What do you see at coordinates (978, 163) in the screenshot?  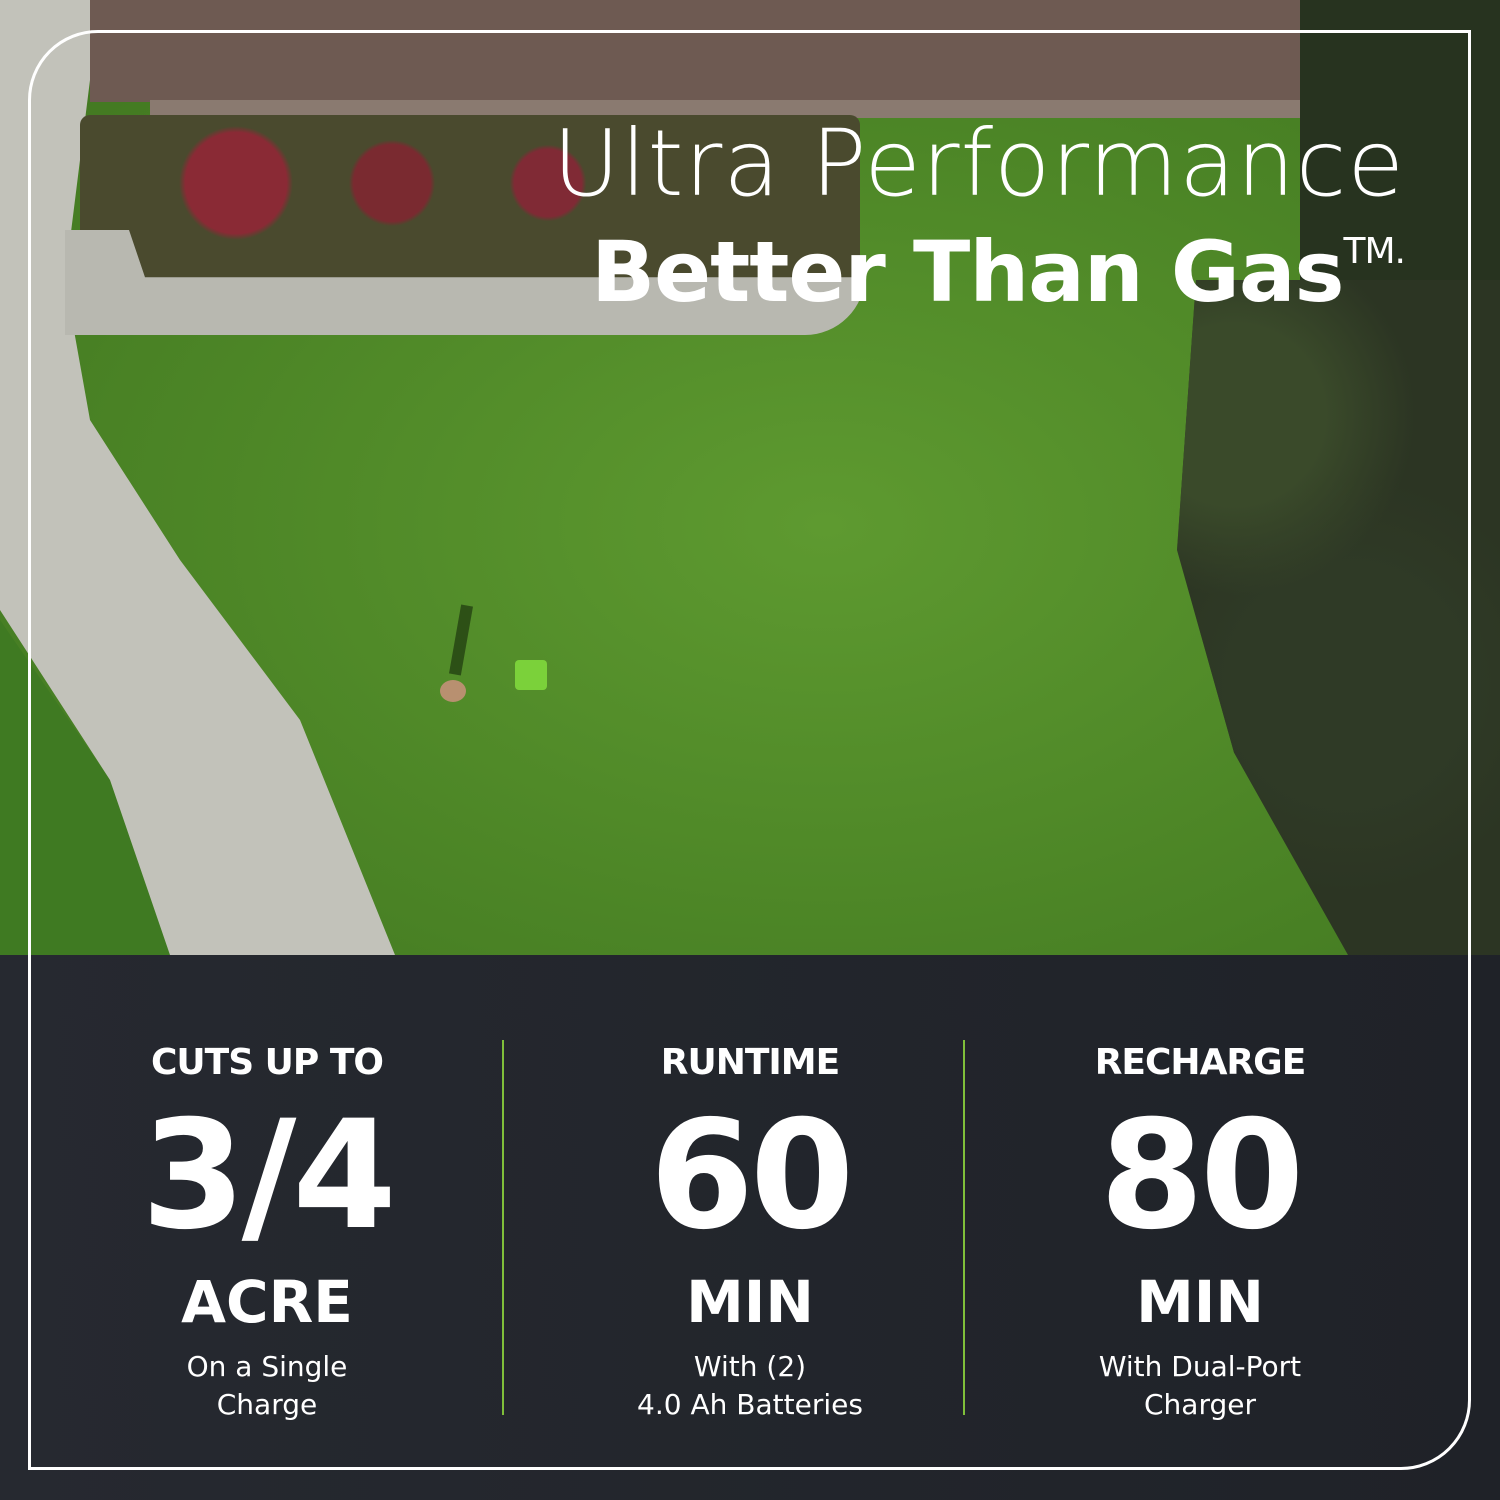 I see `headline-line1: Ultra Performance` at bounding box center [978, 163].